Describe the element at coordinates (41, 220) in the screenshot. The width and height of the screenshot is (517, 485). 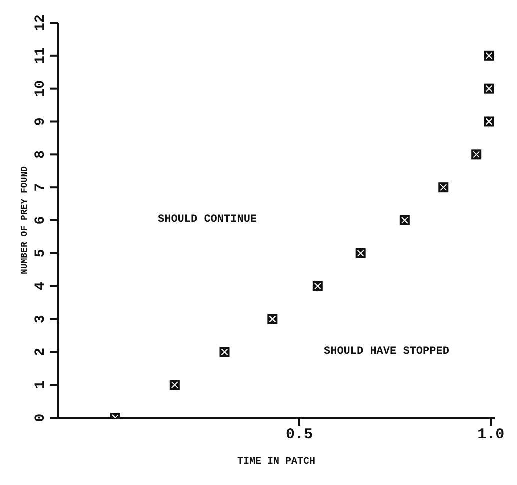
I see `y-tick-label: 6` at that location.